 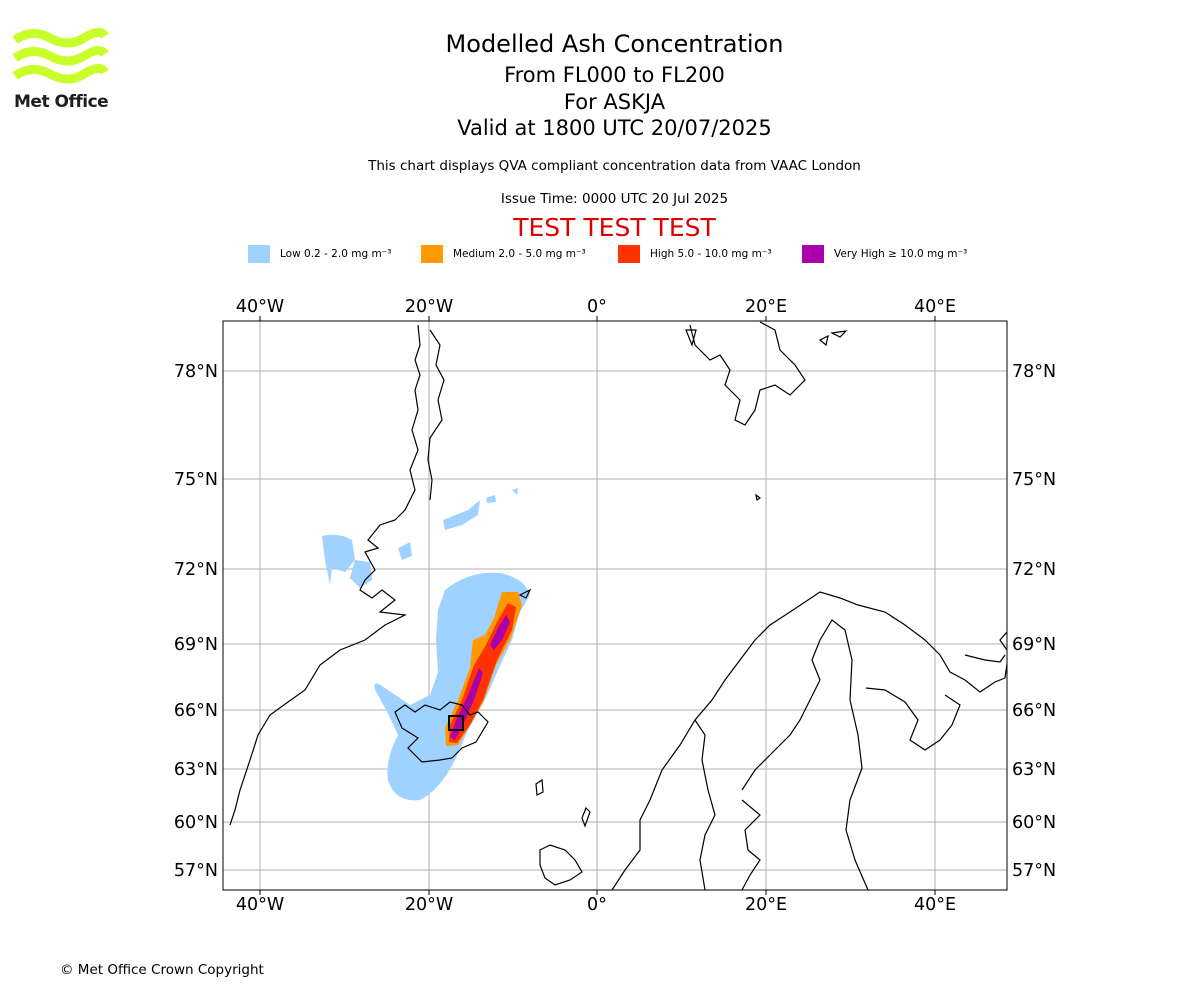 What do you see at coordinates (1034, 570) in the screenshot?
I see `lat-tick-right: 72°N` at bounding box center [1034, 570].